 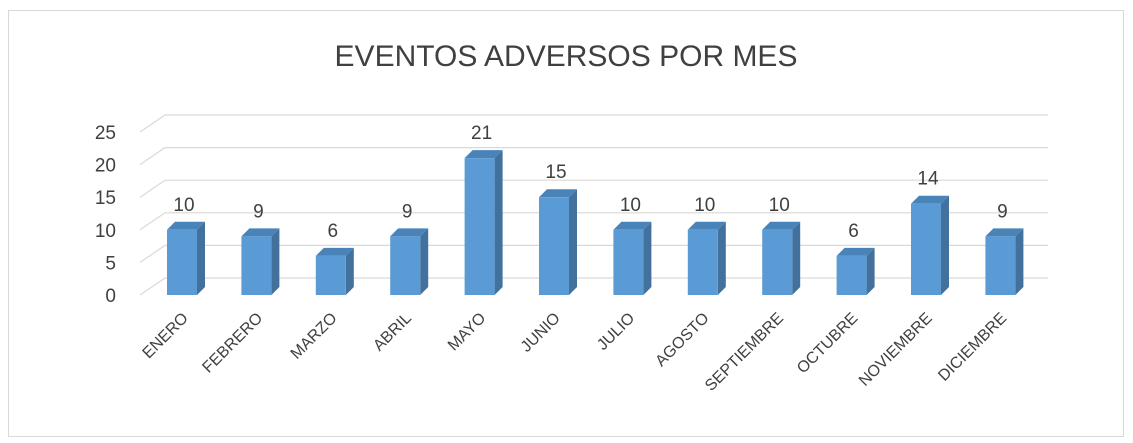 What do you see at coordinates (481, 133) in the screenshot?
I see `data-label: 21` at bounding box center [481, 133].